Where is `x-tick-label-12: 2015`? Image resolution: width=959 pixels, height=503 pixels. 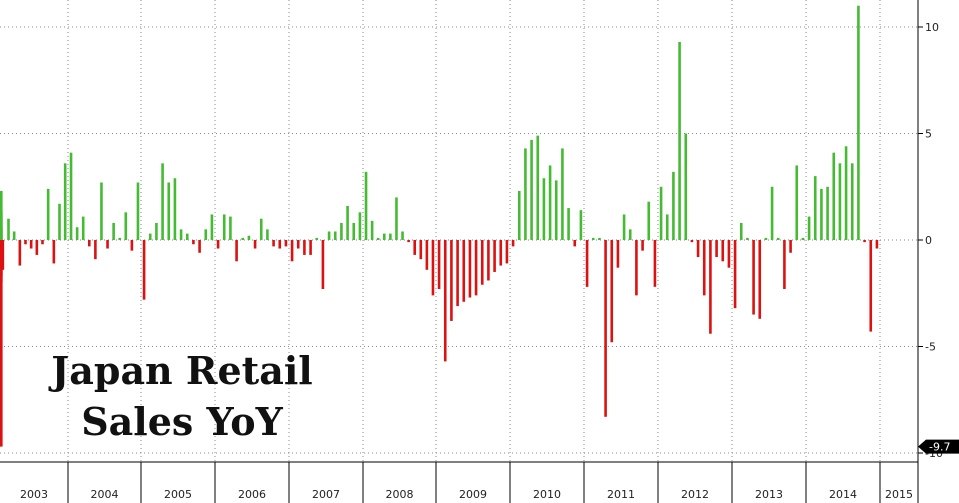 x-tick-label-12: 2015 is located at coordinates (899, 494).